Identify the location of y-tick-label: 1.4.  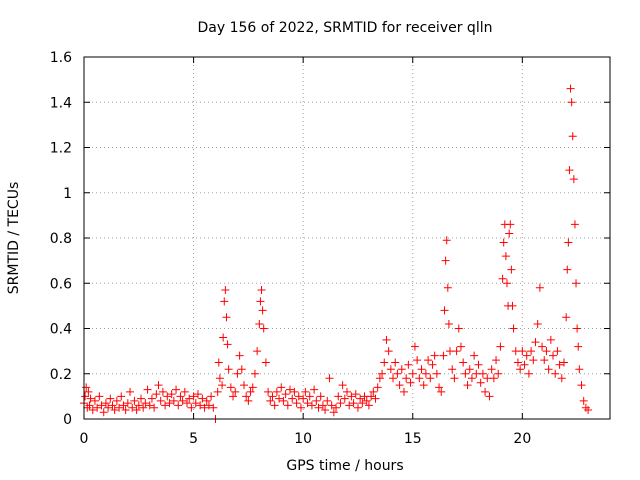
(61, 103).